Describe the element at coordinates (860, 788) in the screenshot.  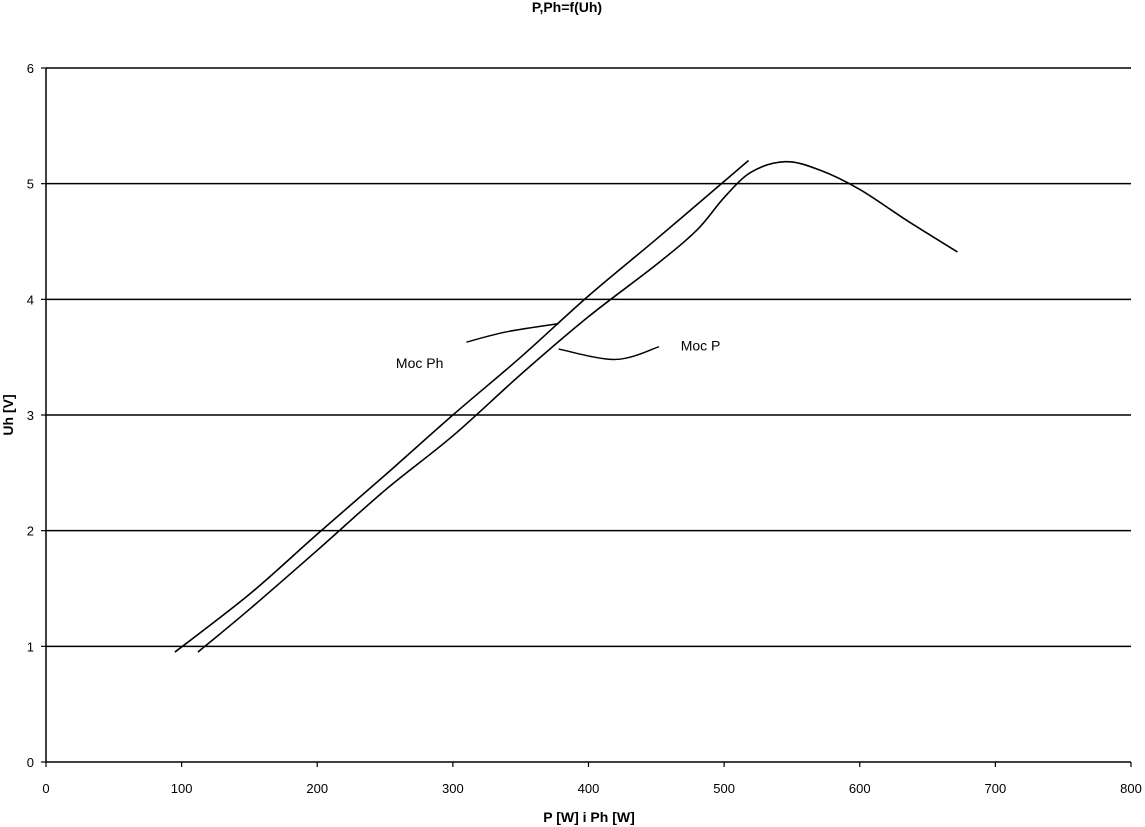
I see `x-tick-label: 600` at that location.